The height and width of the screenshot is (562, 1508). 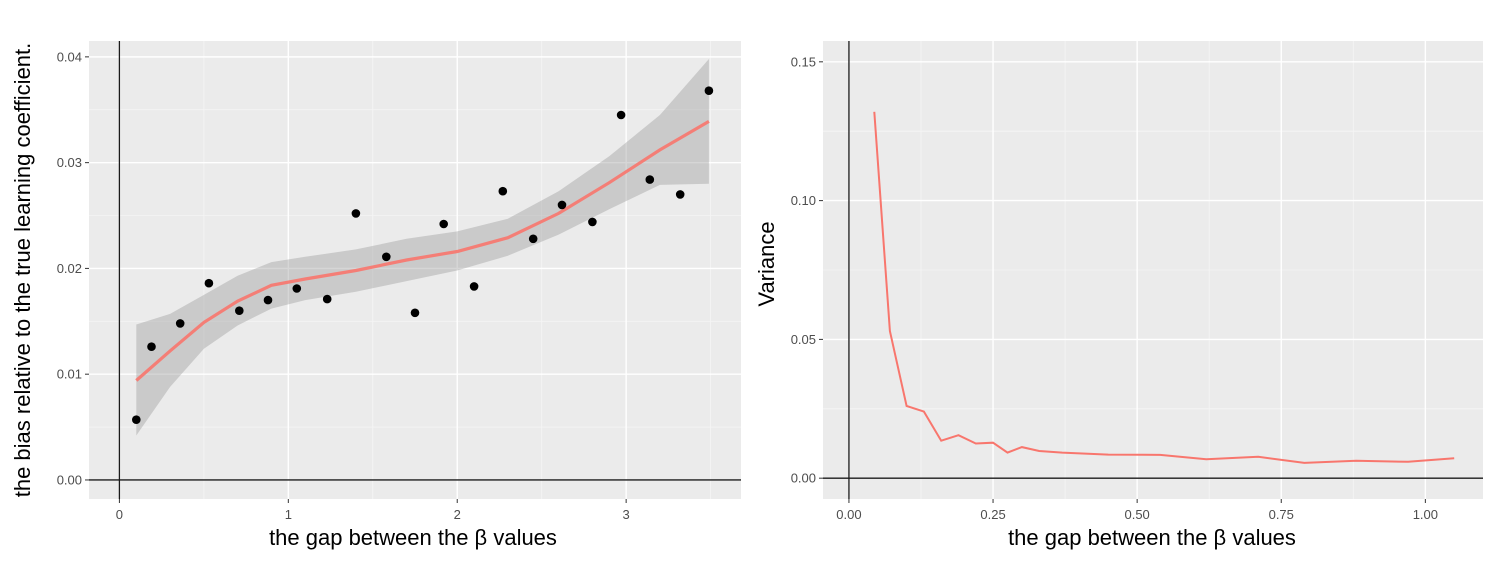 I want to click on y-tick-label: 0.04, so click(x=69, y=56).